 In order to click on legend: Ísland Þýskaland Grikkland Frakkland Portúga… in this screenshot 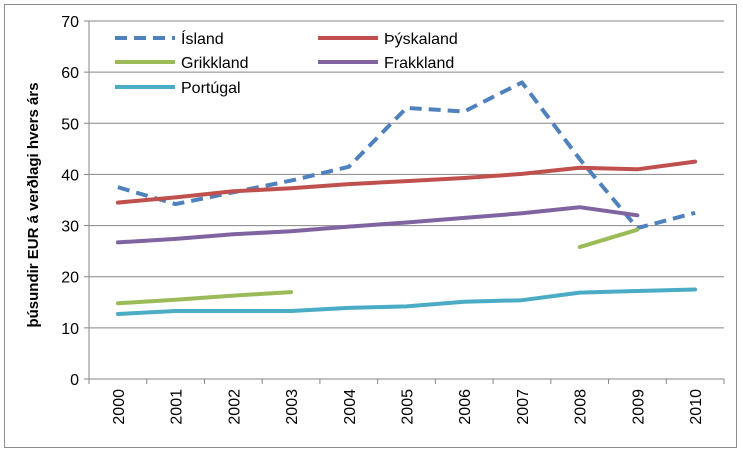, I will do `click(286, 63)`.